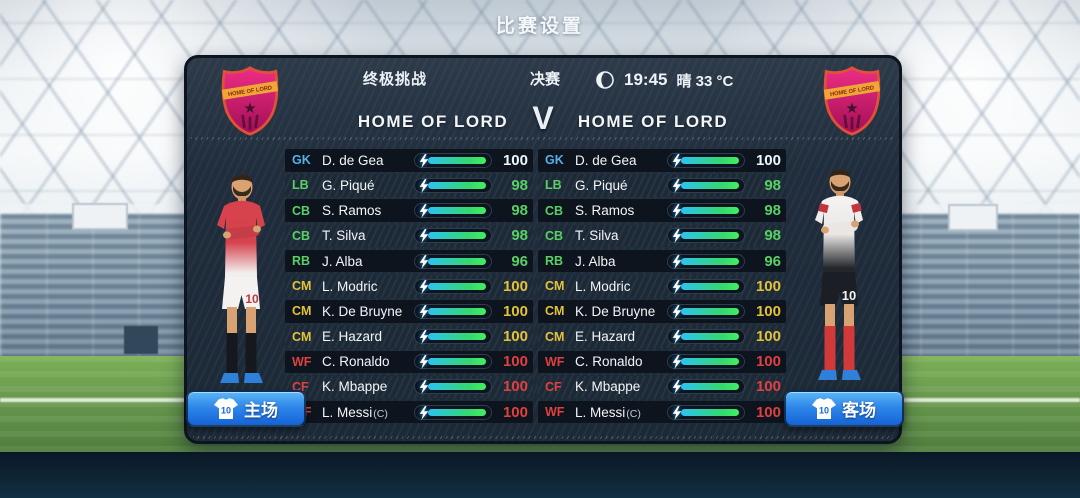 Image resolution: width=1080 pixels, height=498 pixels. I want to click on position-label: CF, so click(553, 386).